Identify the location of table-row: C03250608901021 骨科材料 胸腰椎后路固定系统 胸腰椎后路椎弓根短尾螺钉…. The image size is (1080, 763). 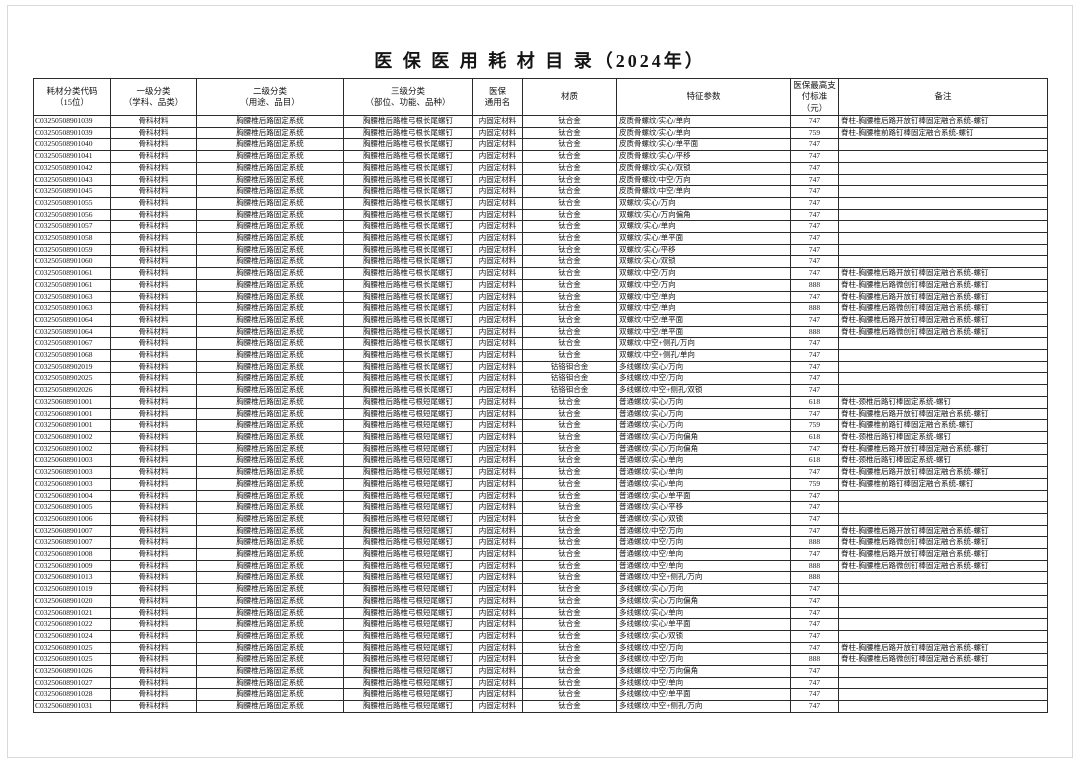
(540, 613).